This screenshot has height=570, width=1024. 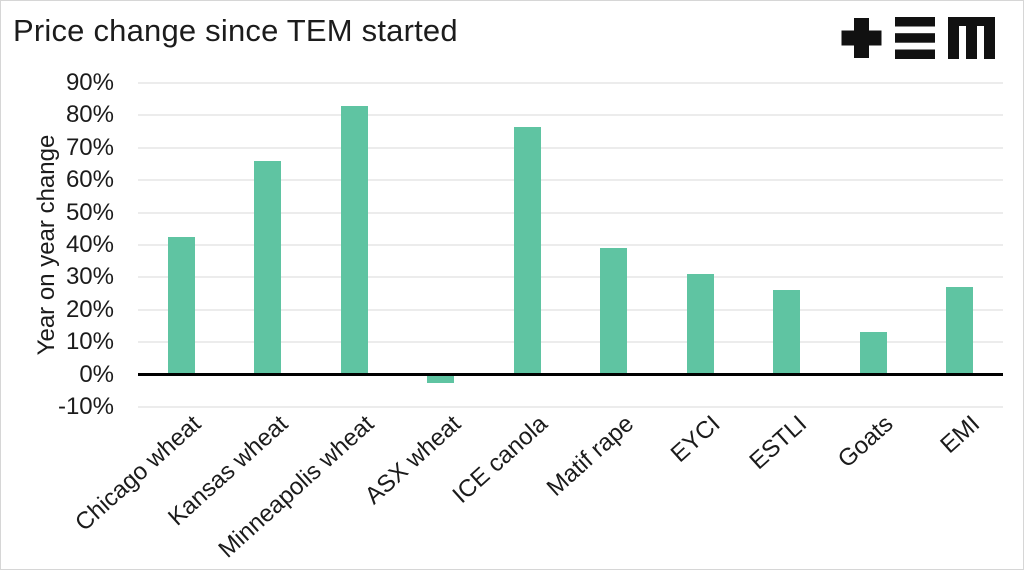 What do you see at coordinates (917, 40) in the screenshot?
I see `tem-logo-icon` at bounding box center [917, 40].